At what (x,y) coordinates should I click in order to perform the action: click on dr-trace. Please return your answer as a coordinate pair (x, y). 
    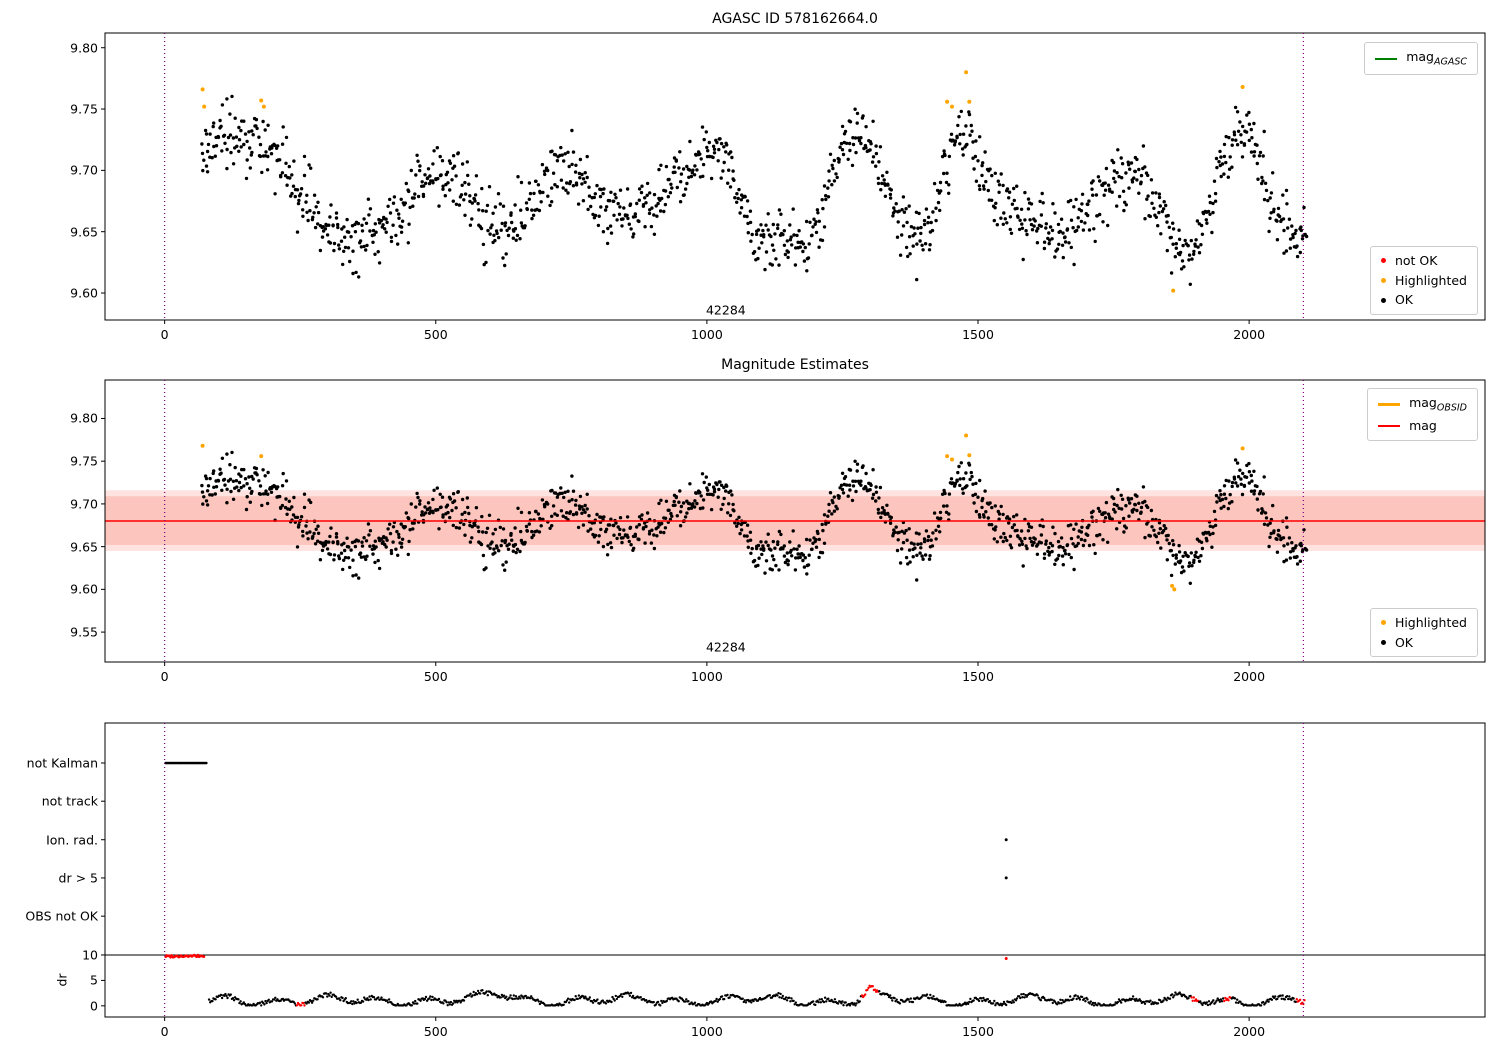
    Looking at the image, I should click on (756, 995).